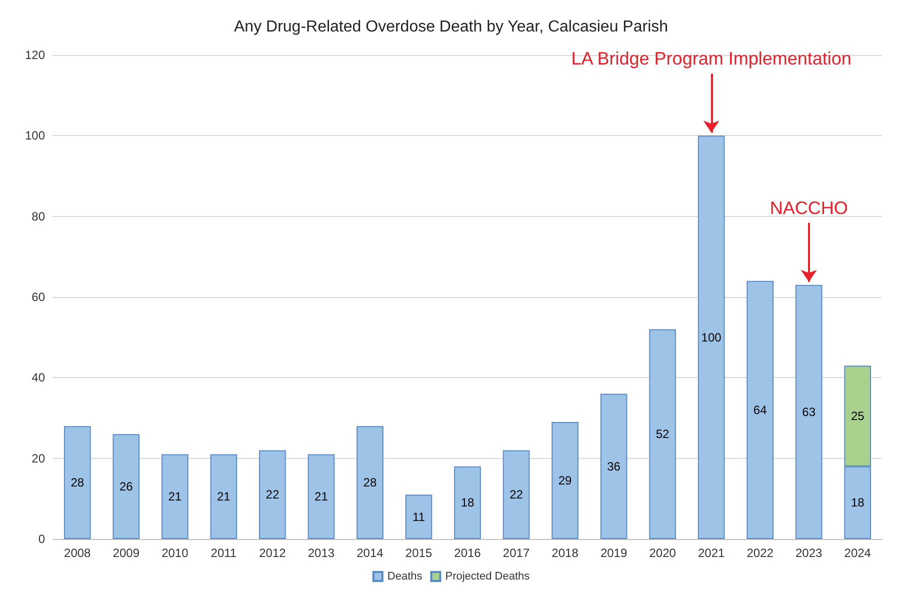  I want to click on x-tick-label: 2016, so click(468, 553).